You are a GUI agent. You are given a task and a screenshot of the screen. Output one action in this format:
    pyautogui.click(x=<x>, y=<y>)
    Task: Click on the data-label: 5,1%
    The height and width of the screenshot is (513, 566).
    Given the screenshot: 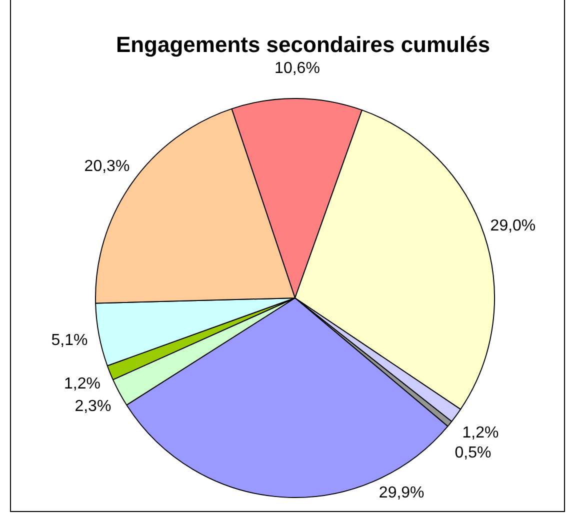 What is the action you would take?
    pyautogui.click(x=69, y=340)
    